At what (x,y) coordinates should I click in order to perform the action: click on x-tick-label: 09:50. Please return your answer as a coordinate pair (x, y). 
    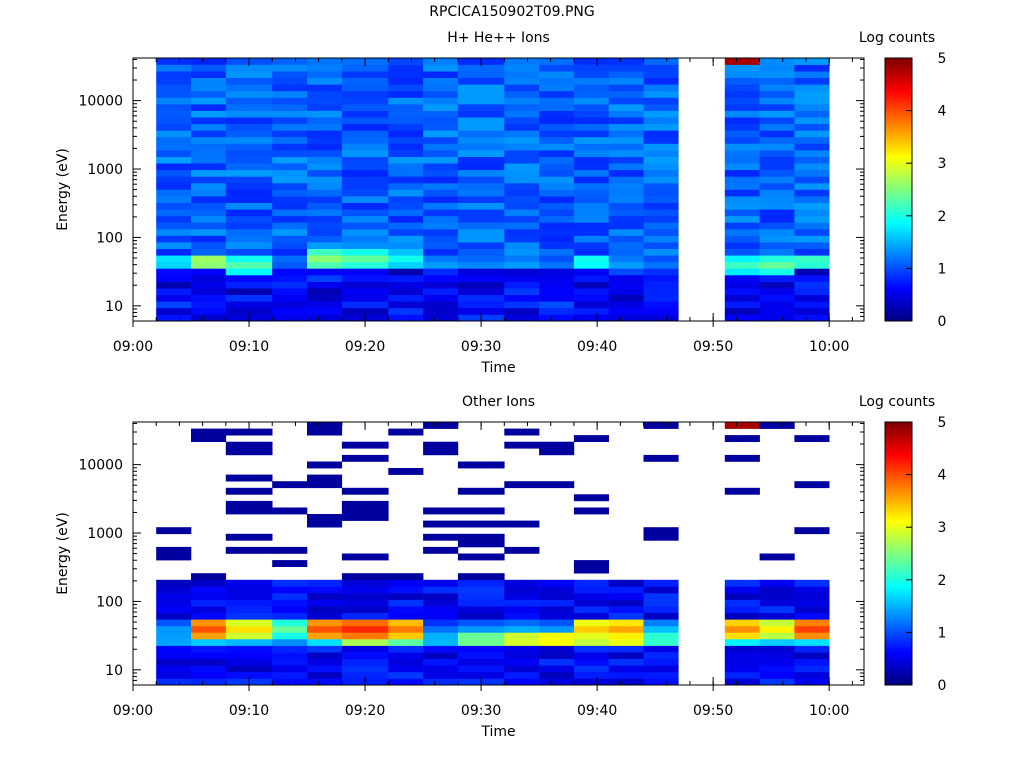
    Looking at the image, I should click on (713, 347).